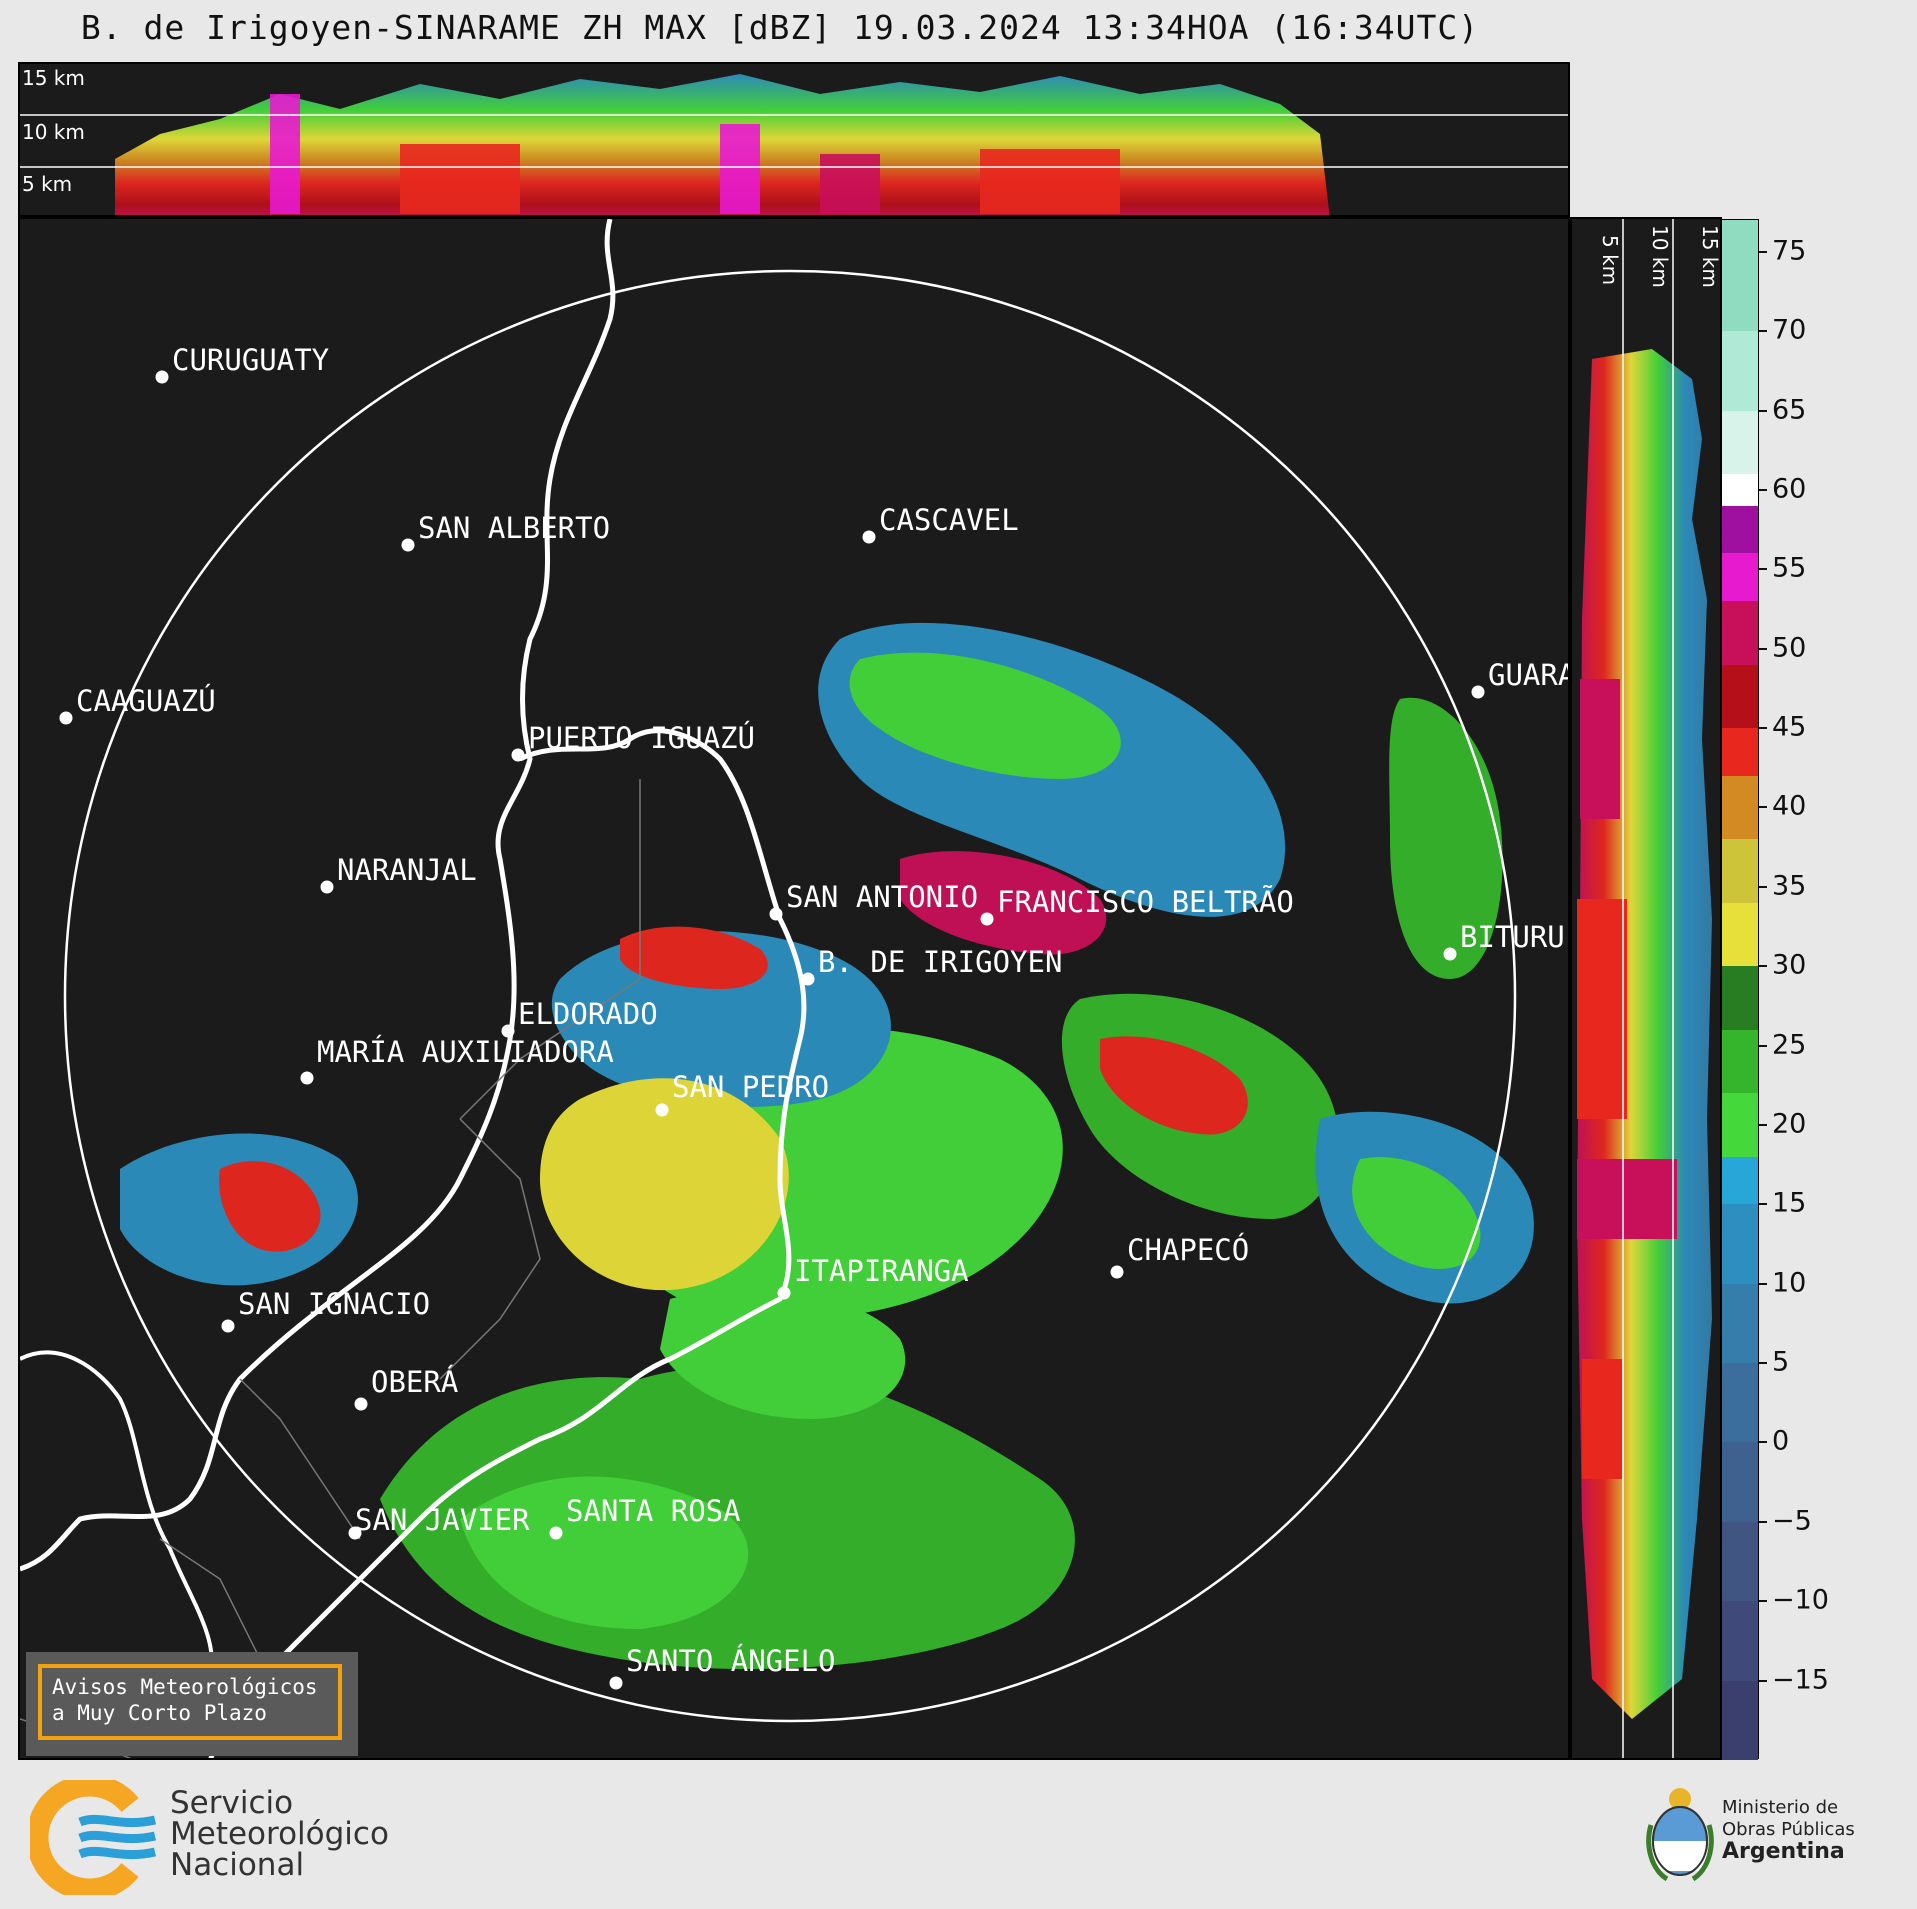 This screenshot has width=1917, height=1909. I want to click on colorbar-tick-label: 65, so click(1789, 409).